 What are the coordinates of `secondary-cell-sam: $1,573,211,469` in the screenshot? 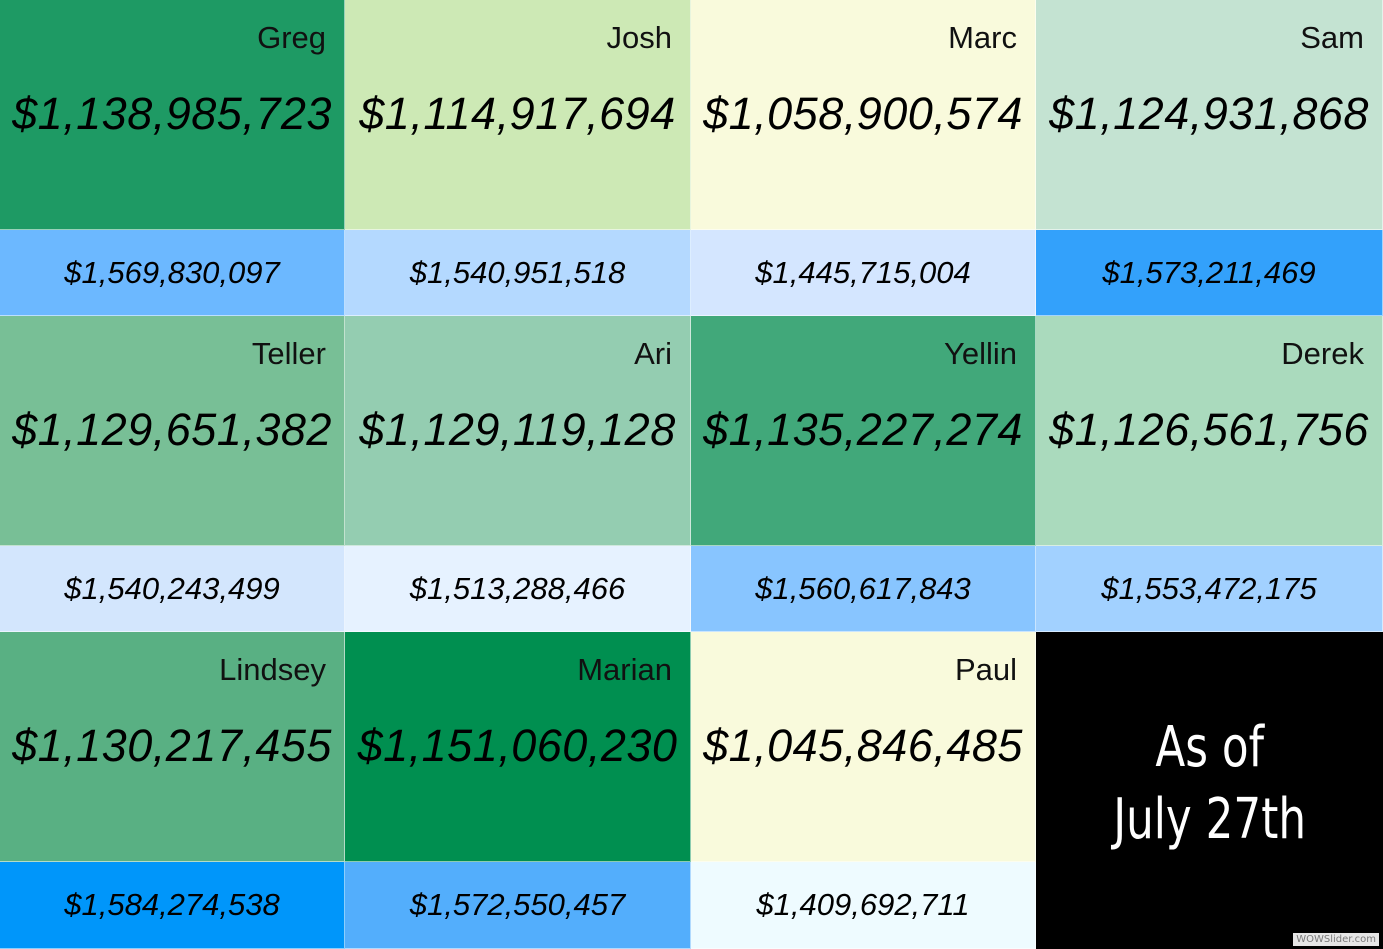 It's located at (1209, 273).